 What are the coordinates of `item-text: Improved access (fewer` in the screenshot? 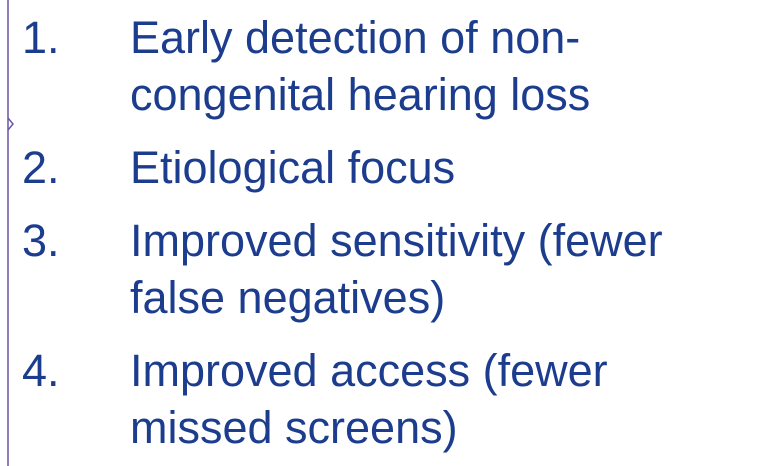 It's located at (369, 370).